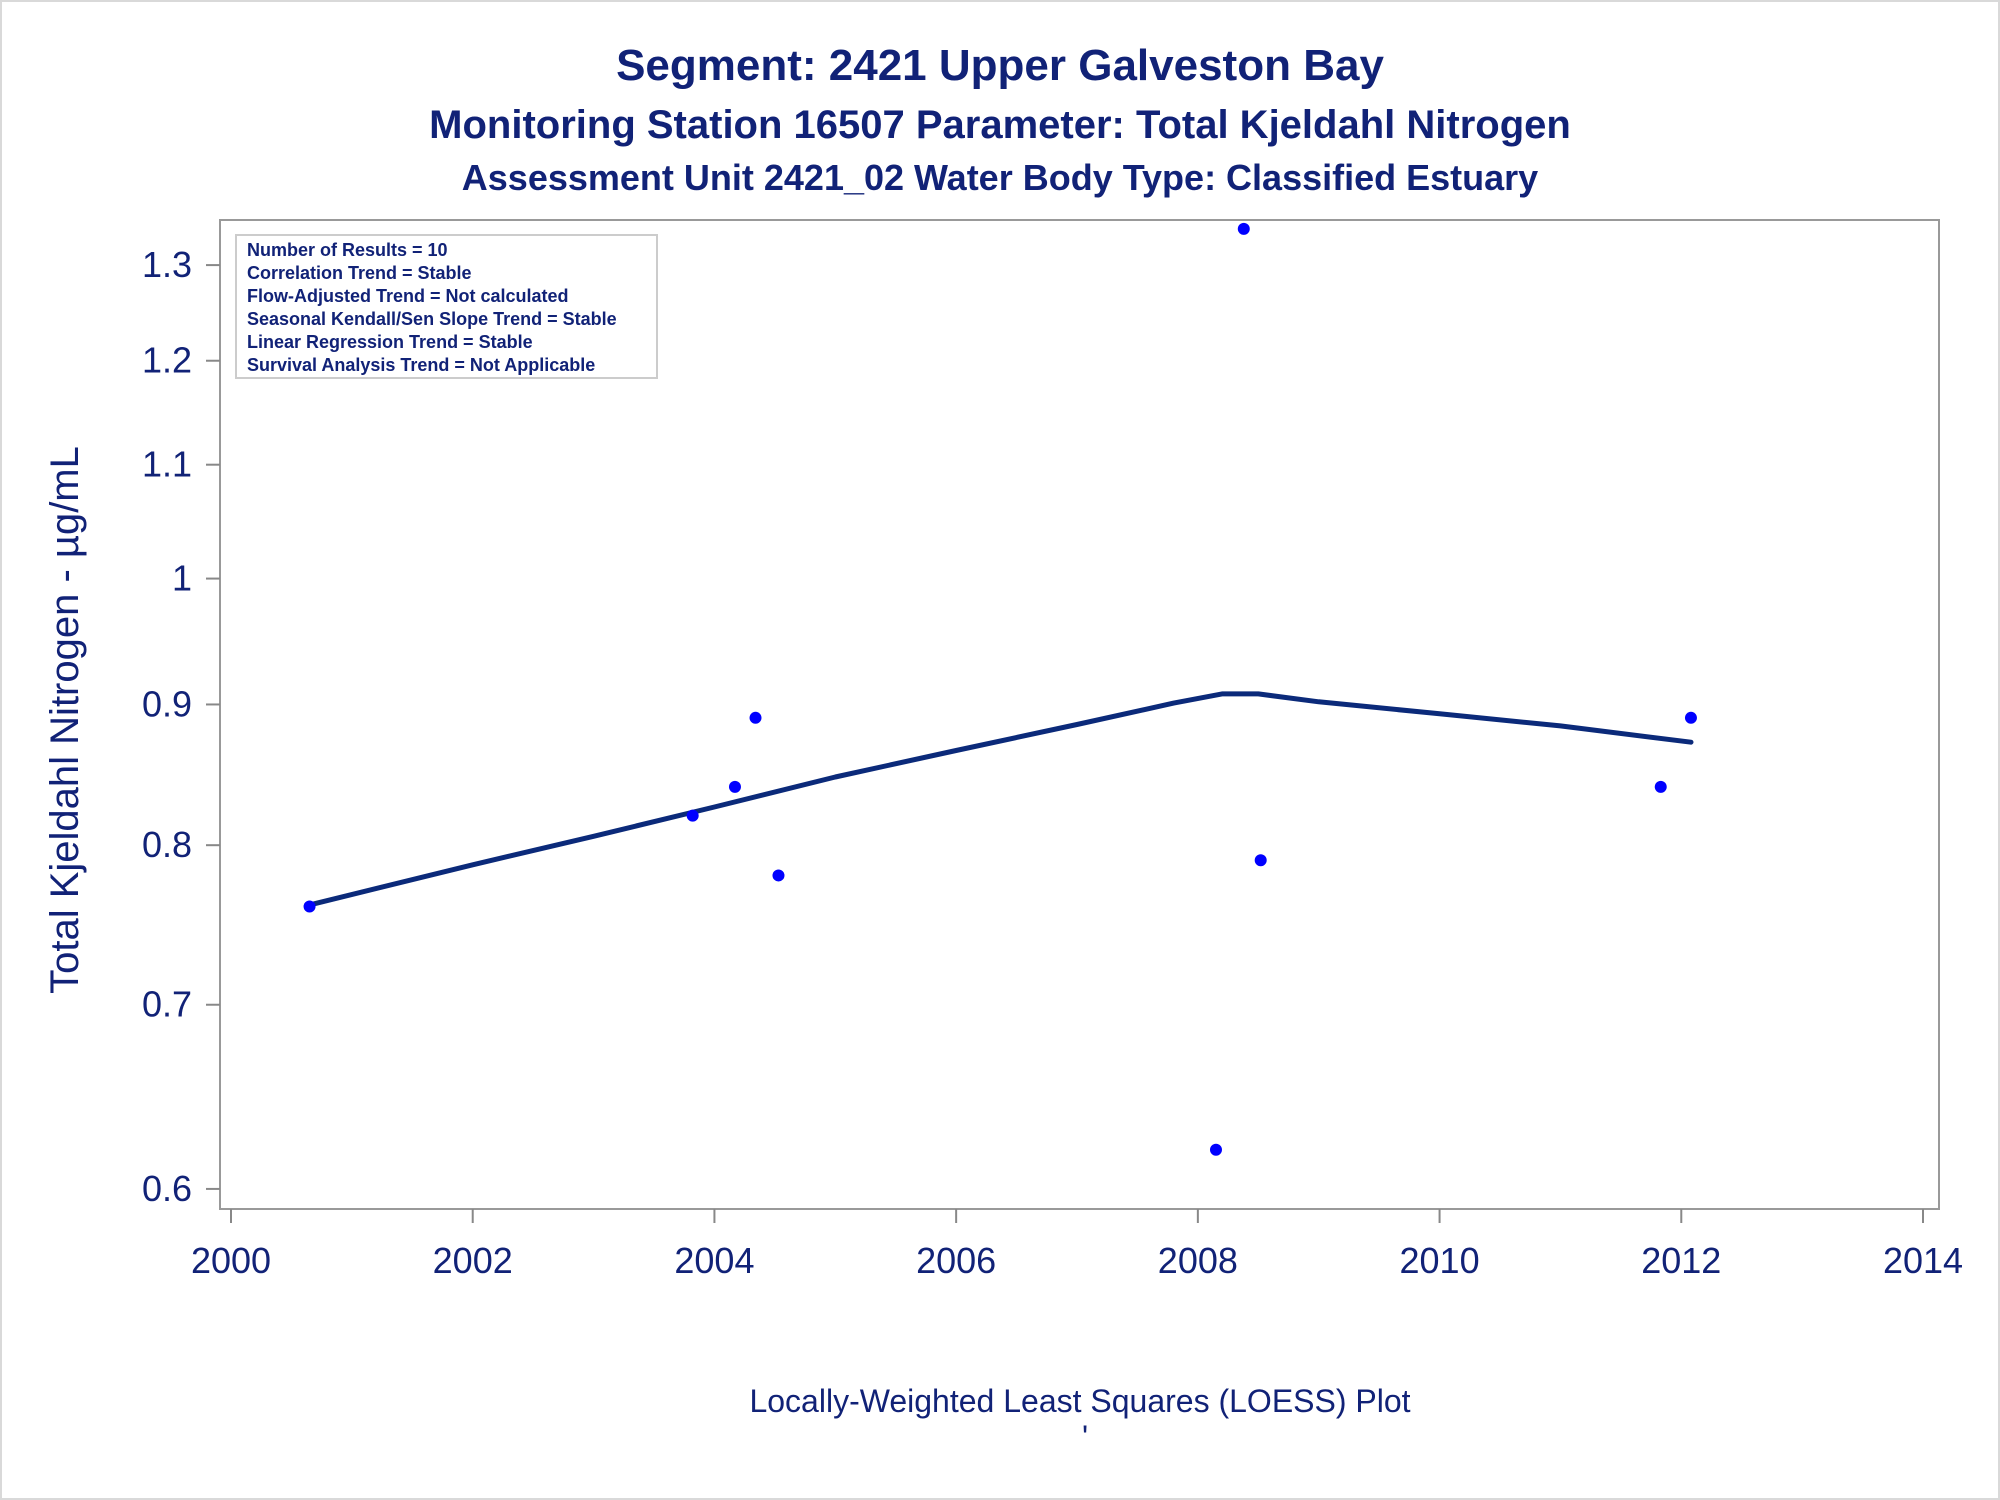 Image resolution: width=2000 pixels, height=1500 pixels. Describe the element at coordinates (167, 1004) in the screenshot. I see `y-tick-label: 0.7` at that location.